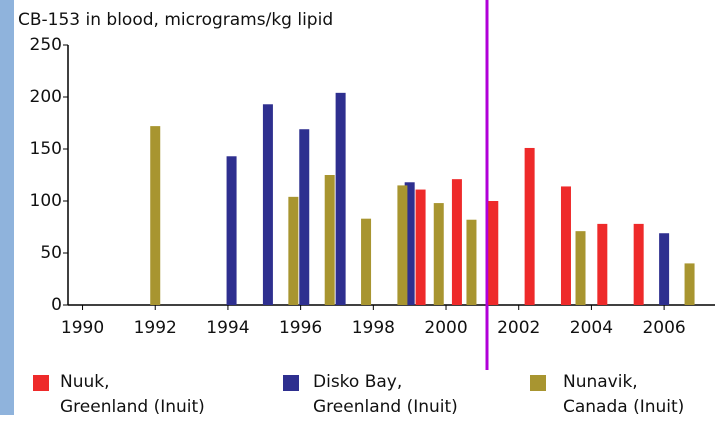 The width and height of the screenshot is (720, 421). What do you see at coordinates (155, 328) in the screenshot?
I see `x-tick-label: 1992` at bounding box center [155, 328].